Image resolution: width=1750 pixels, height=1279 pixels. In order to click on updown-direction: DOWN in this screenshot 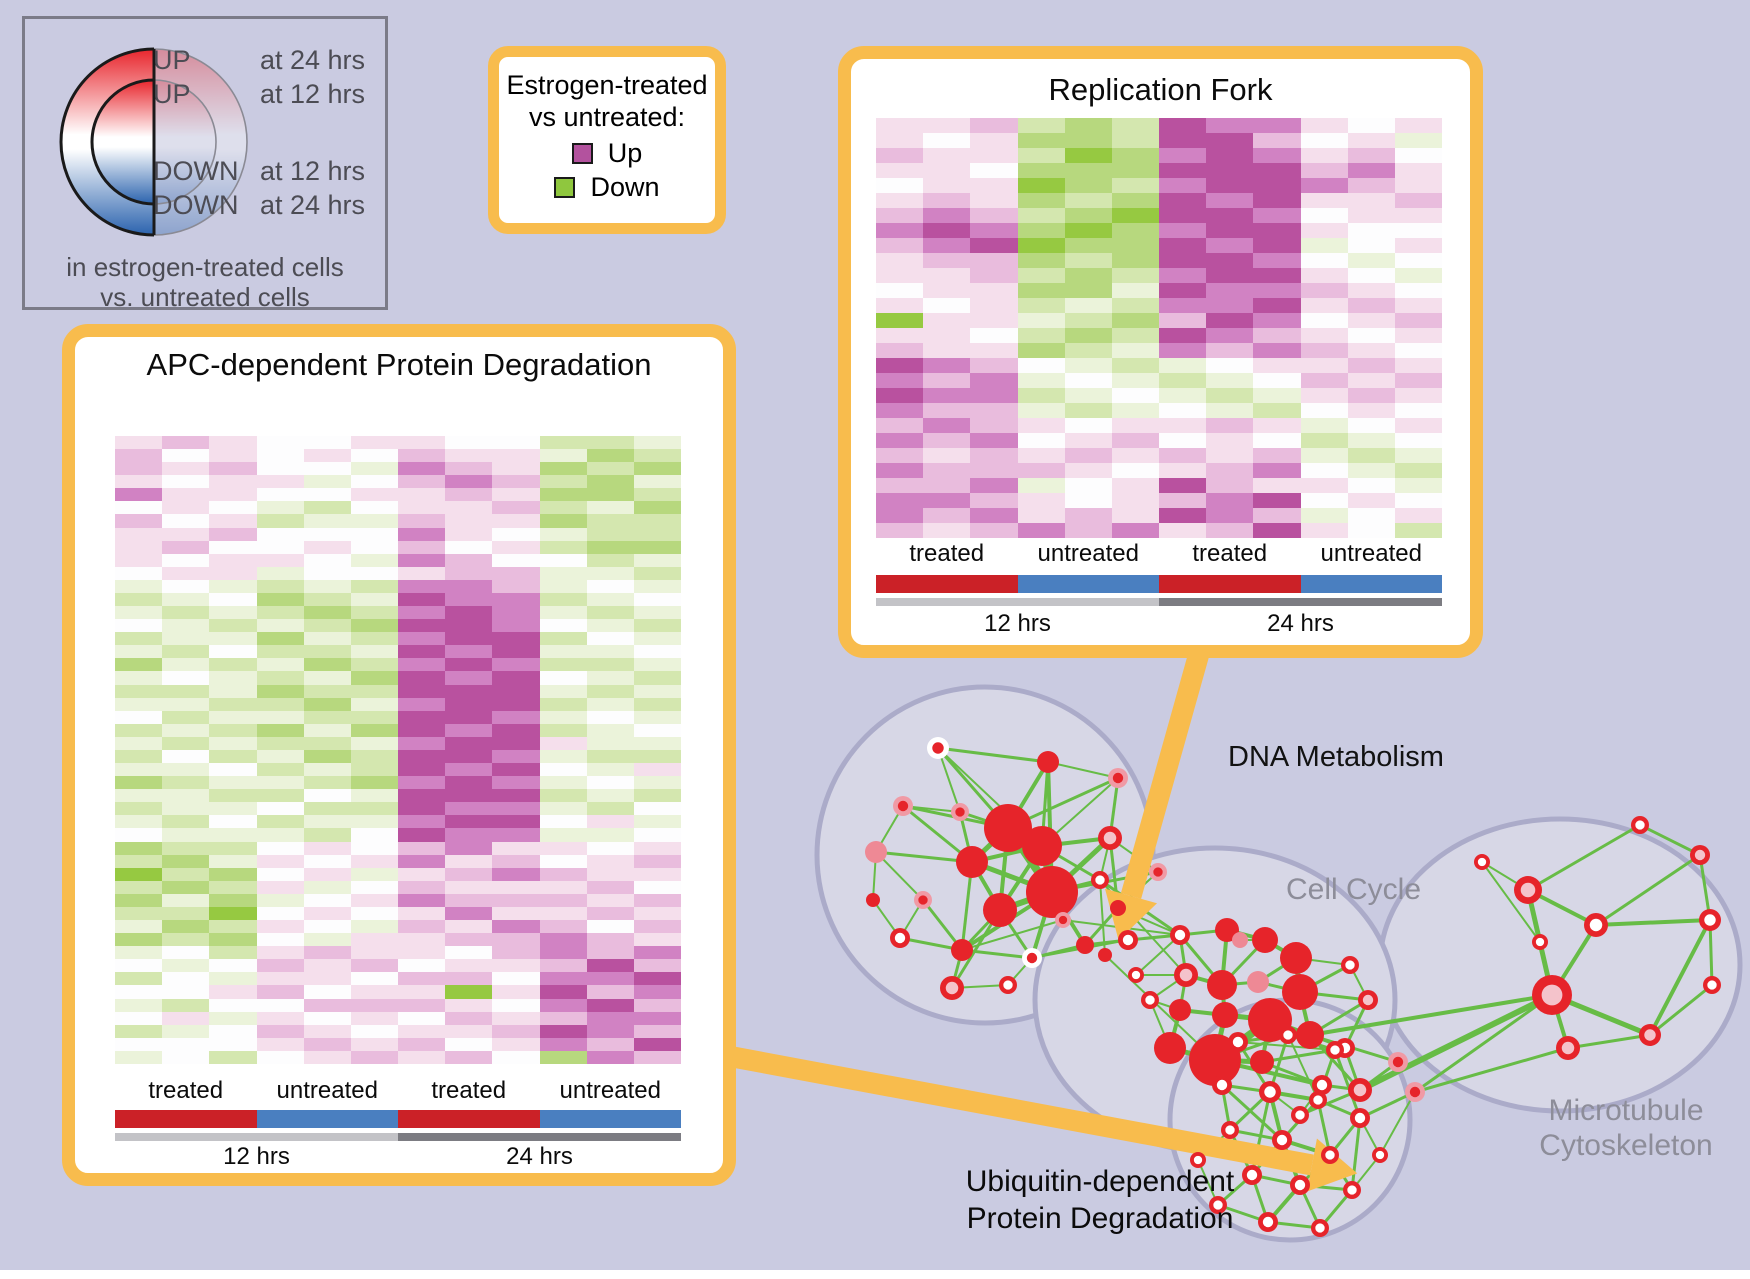, I will do `click(196, 171)`.